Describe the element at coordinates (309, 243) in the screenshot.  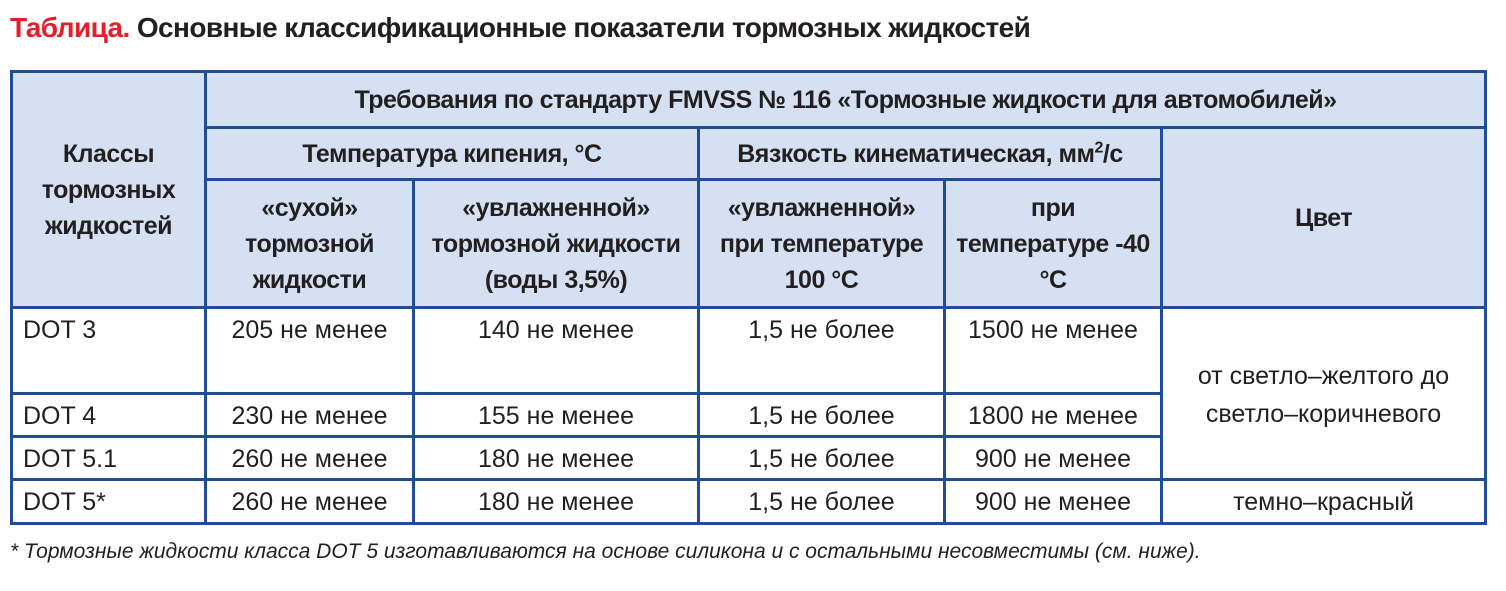
I see `header-dry: «сухой» тормозной жидкости` at that location.